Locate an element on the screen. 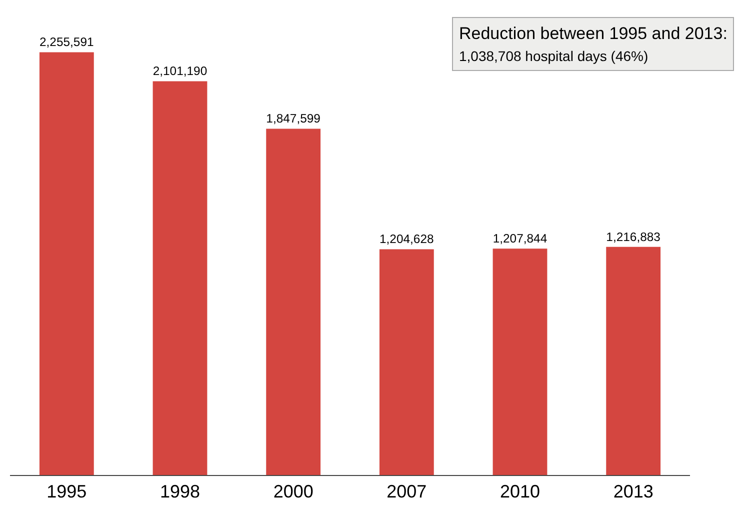  x-tick-label: 1995 is located at coordinates (66, 492).